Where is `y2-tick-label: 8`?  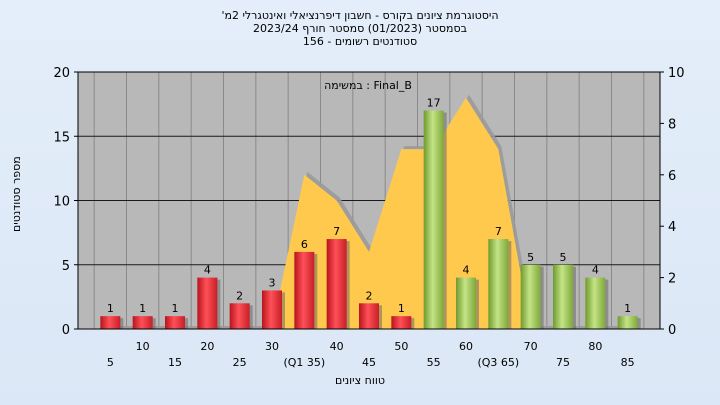
y2-tick-label: 8 is located at coordinates (672, 124).